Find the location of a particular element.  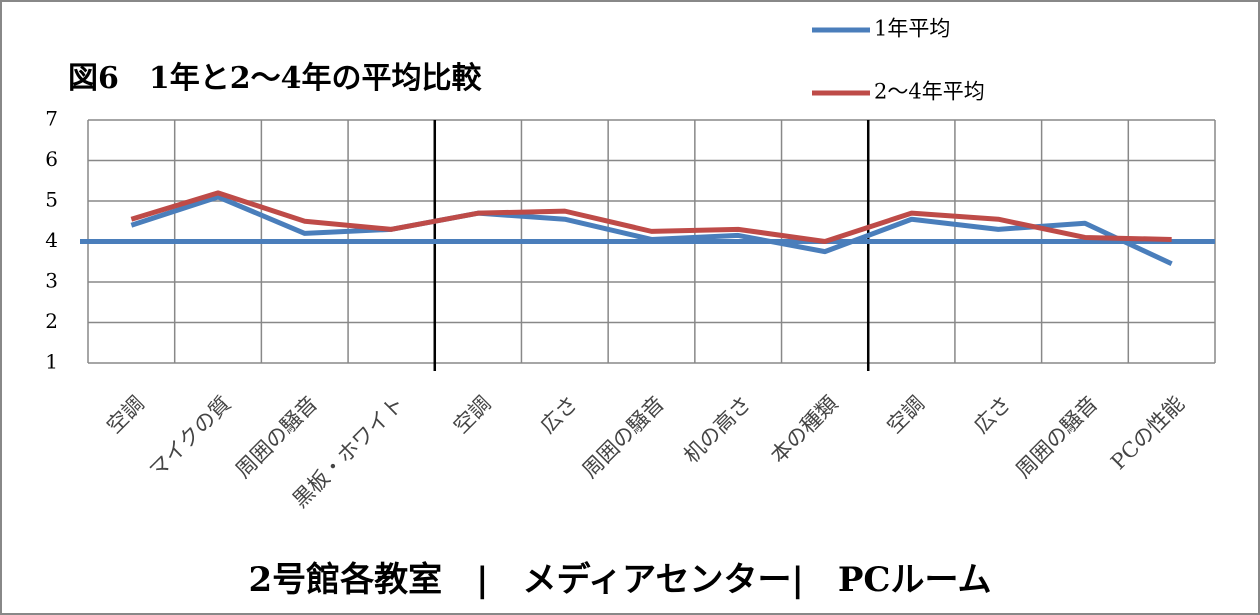

y-tick-label: 1 is located at coordinates (51, 362).